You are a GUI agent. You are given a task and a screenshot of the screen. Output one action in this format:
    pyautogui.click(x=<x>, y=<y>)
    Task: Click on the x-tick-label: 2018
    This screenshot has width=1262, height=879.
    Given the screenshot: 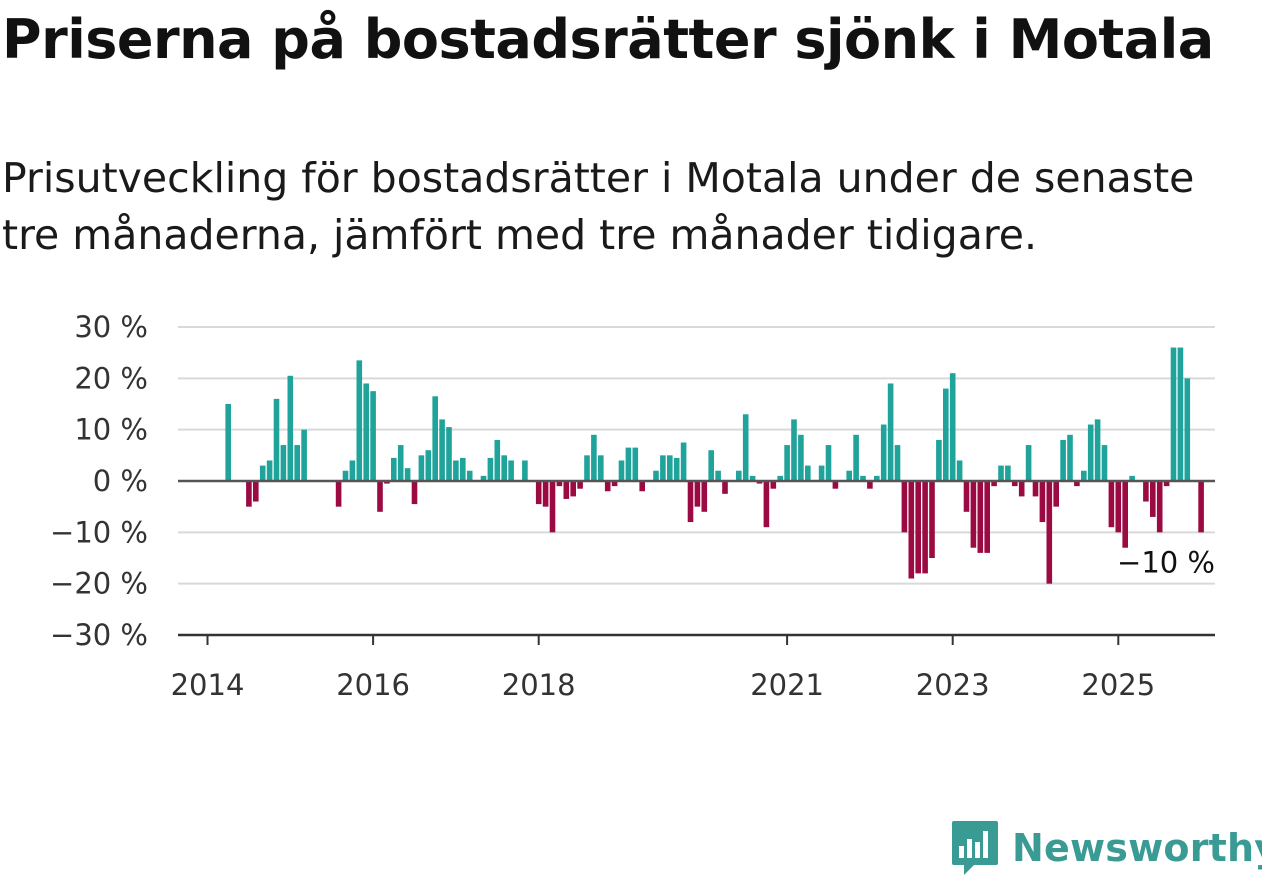 What is the action you would take?
    pyautogui.click(x=539, y=685)
    